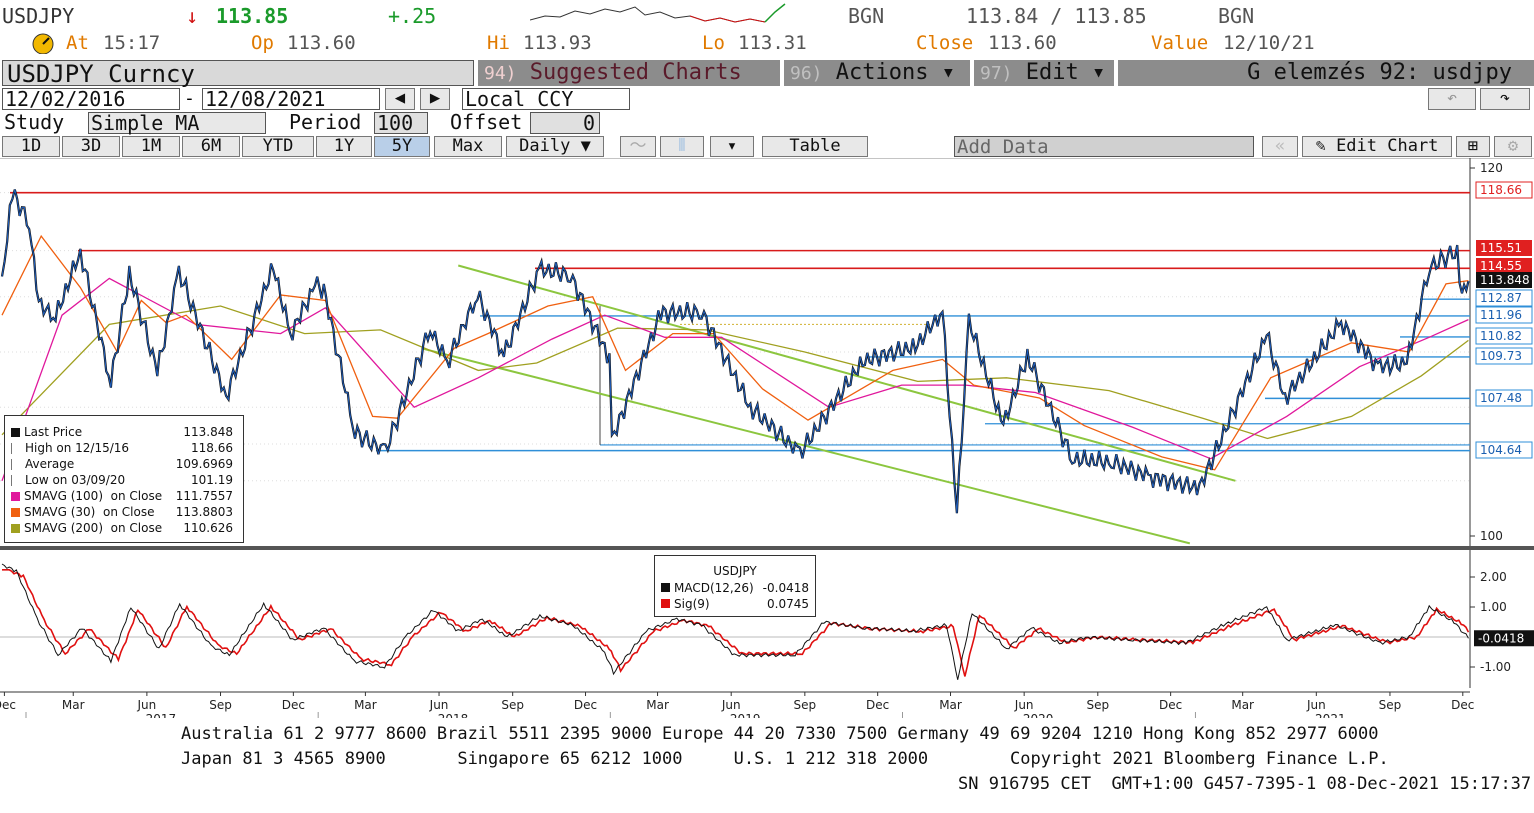 The height and width of the screenshot is (813, 1534). I want to click on macd-label: MACD(12,26), so click(714, 588).